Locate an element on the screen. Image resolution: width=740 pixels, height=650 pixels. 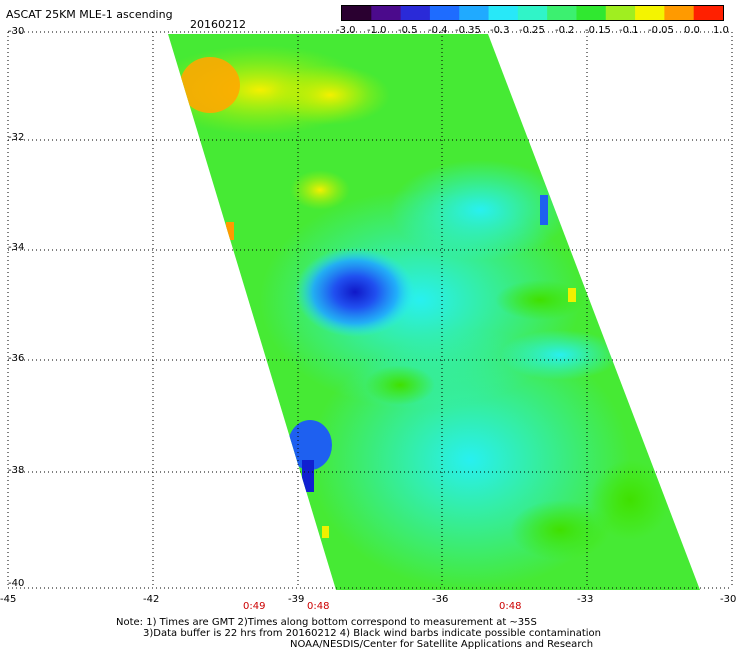
time-label: 0:49 is located at coordinates (254, 606).